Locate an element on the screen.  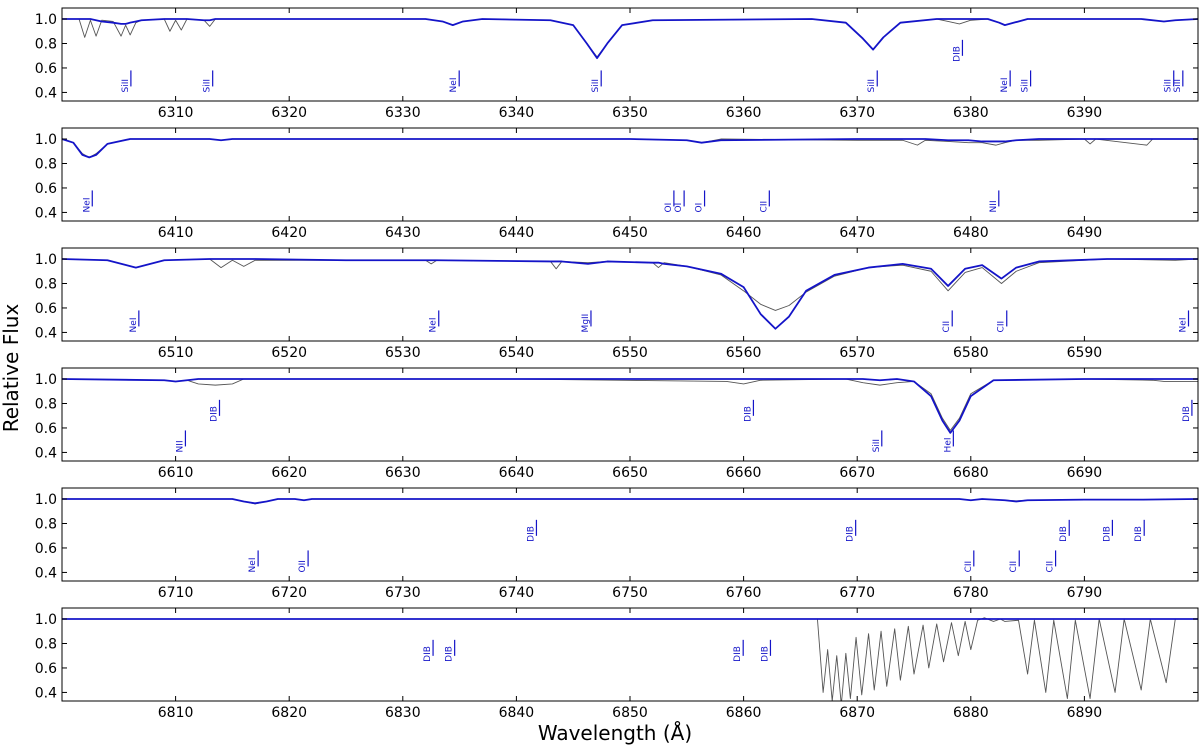
x-tick-label: 6680 is located at coordinates (971, 473).